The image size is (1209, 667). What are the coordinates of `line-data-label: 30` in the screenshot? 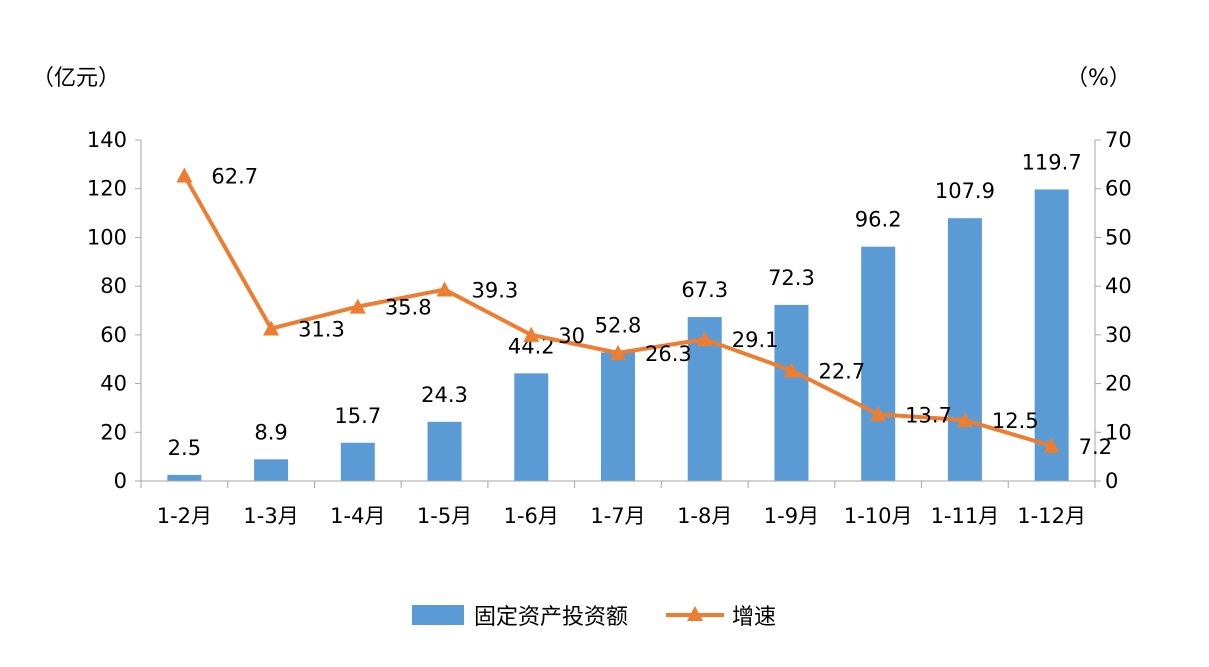 It's located at (571, 336).